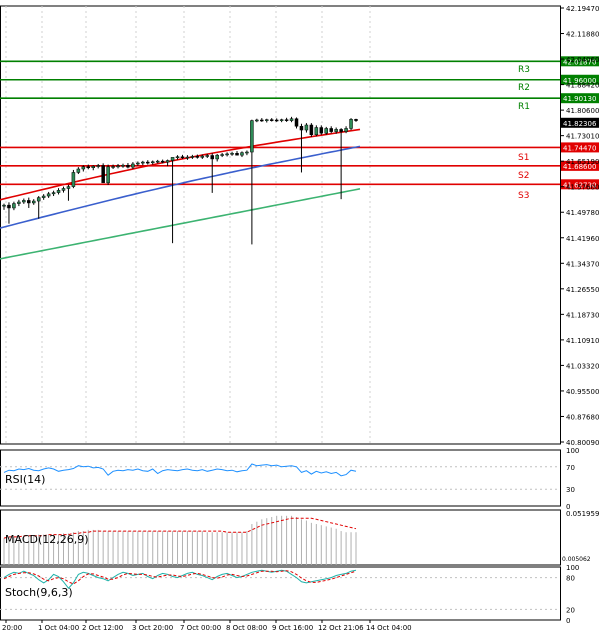  Describe the element at coordinates (523, 176) in the screenshot. I see `level-name-s2: S2` at that location.